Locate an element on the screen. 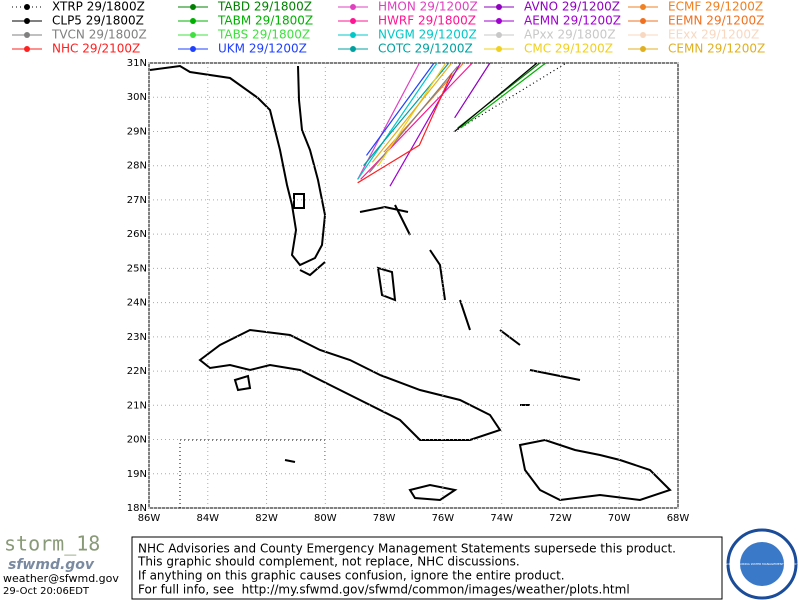 The image size is (800, 600). legend-label: HWRF 29/1800Z is located at coordinates (427, 21).